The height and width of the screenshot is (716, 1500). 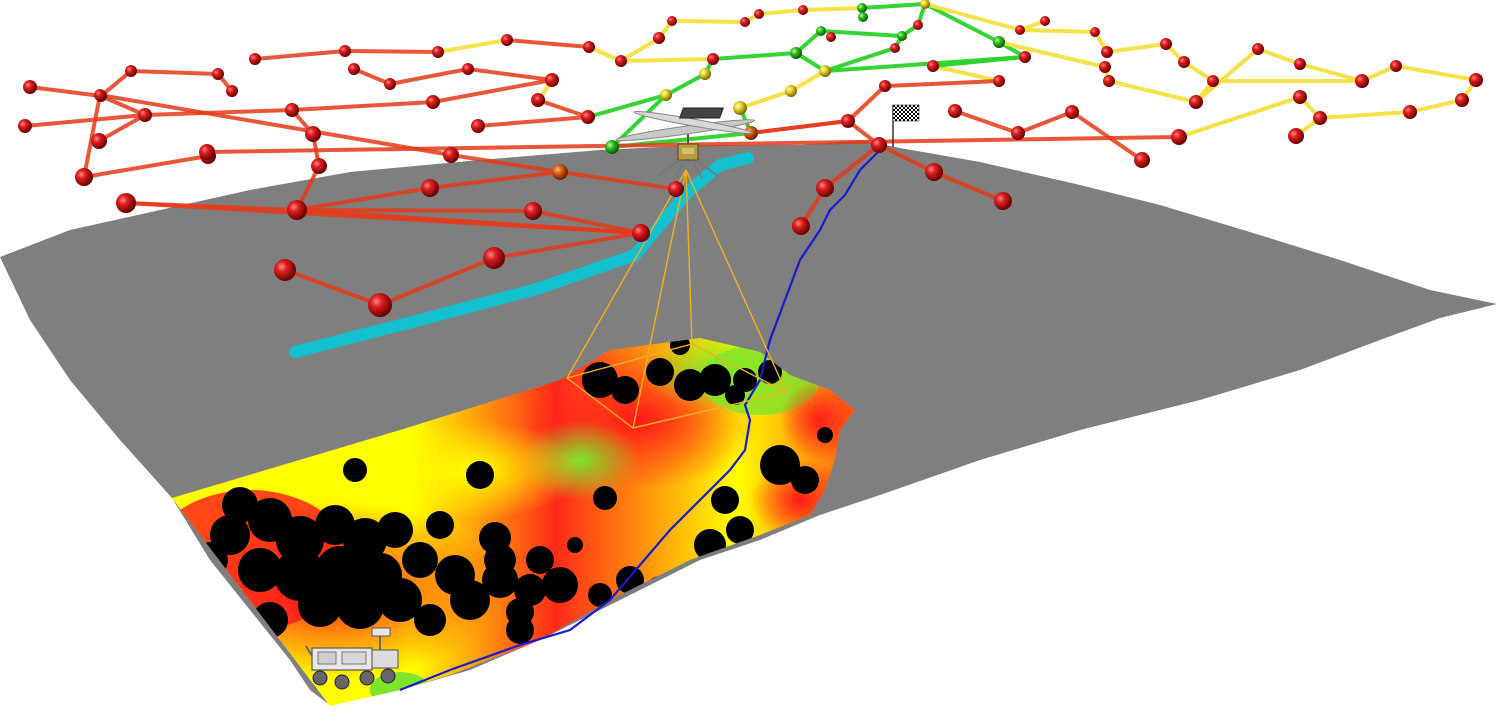 What do you see at coordinates (685, 143) in the screenshot?
I see `helicopter-icon` at bounding box center [685, 143].